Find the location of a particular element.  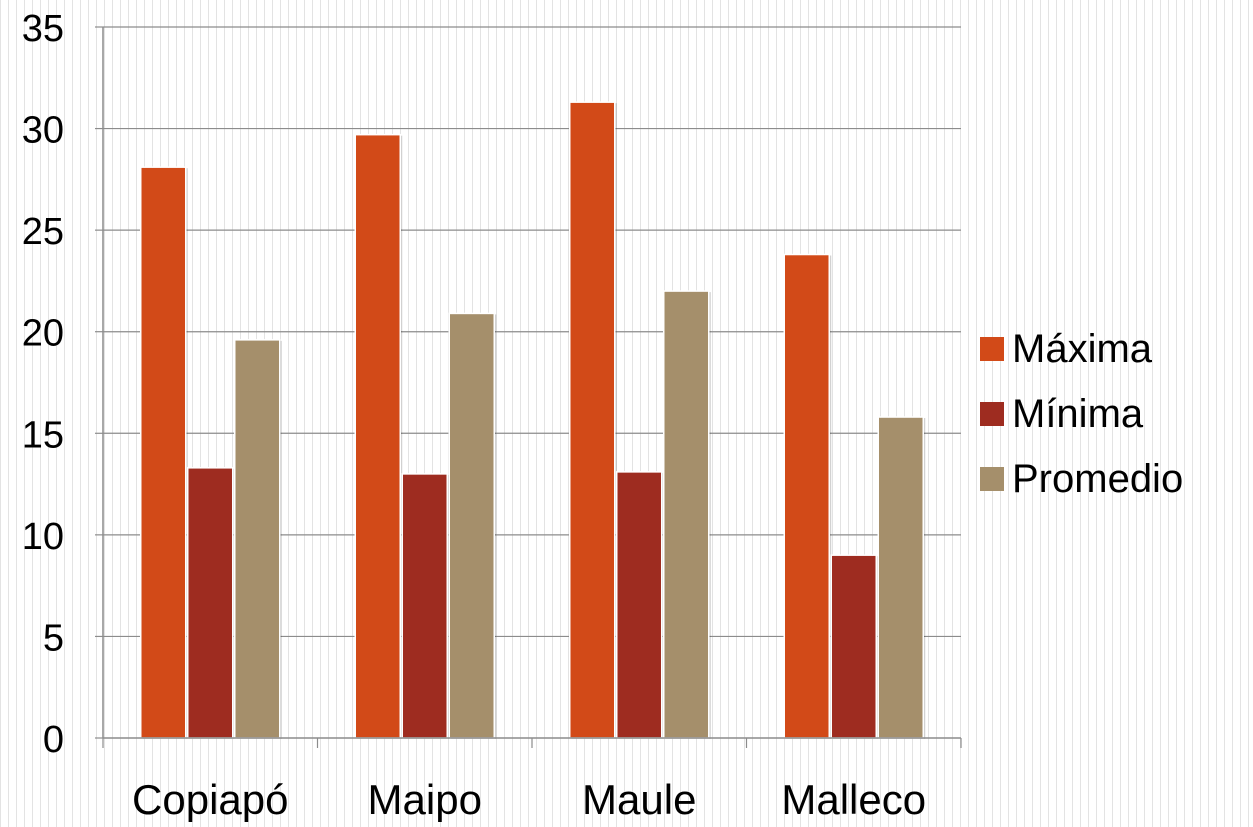

x-tick-labels: Copiapó Maipo Maule Malleco is located at coordinates (529, 799).